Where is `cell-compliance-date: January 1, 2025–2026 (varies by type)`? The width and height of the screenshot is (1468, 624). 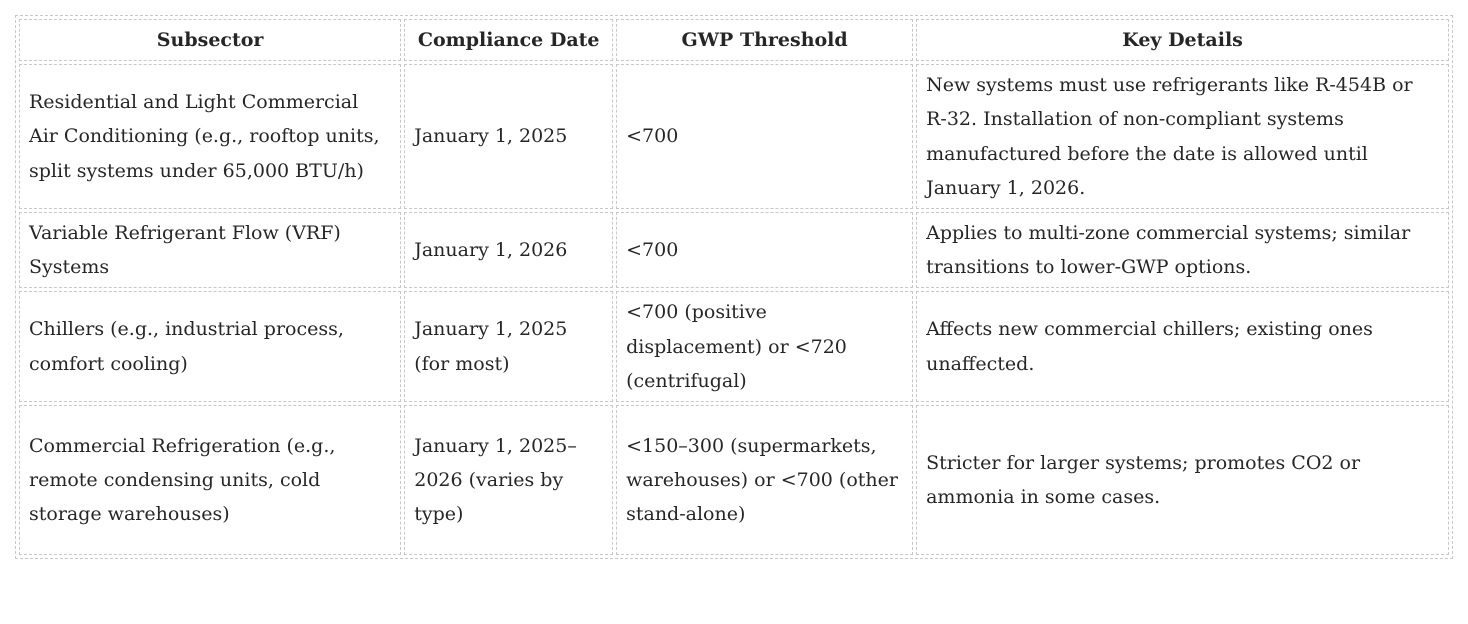 cell-compliance-date: January 1, 2025–2026 (varies by type) is located at coordinates (509, 479).